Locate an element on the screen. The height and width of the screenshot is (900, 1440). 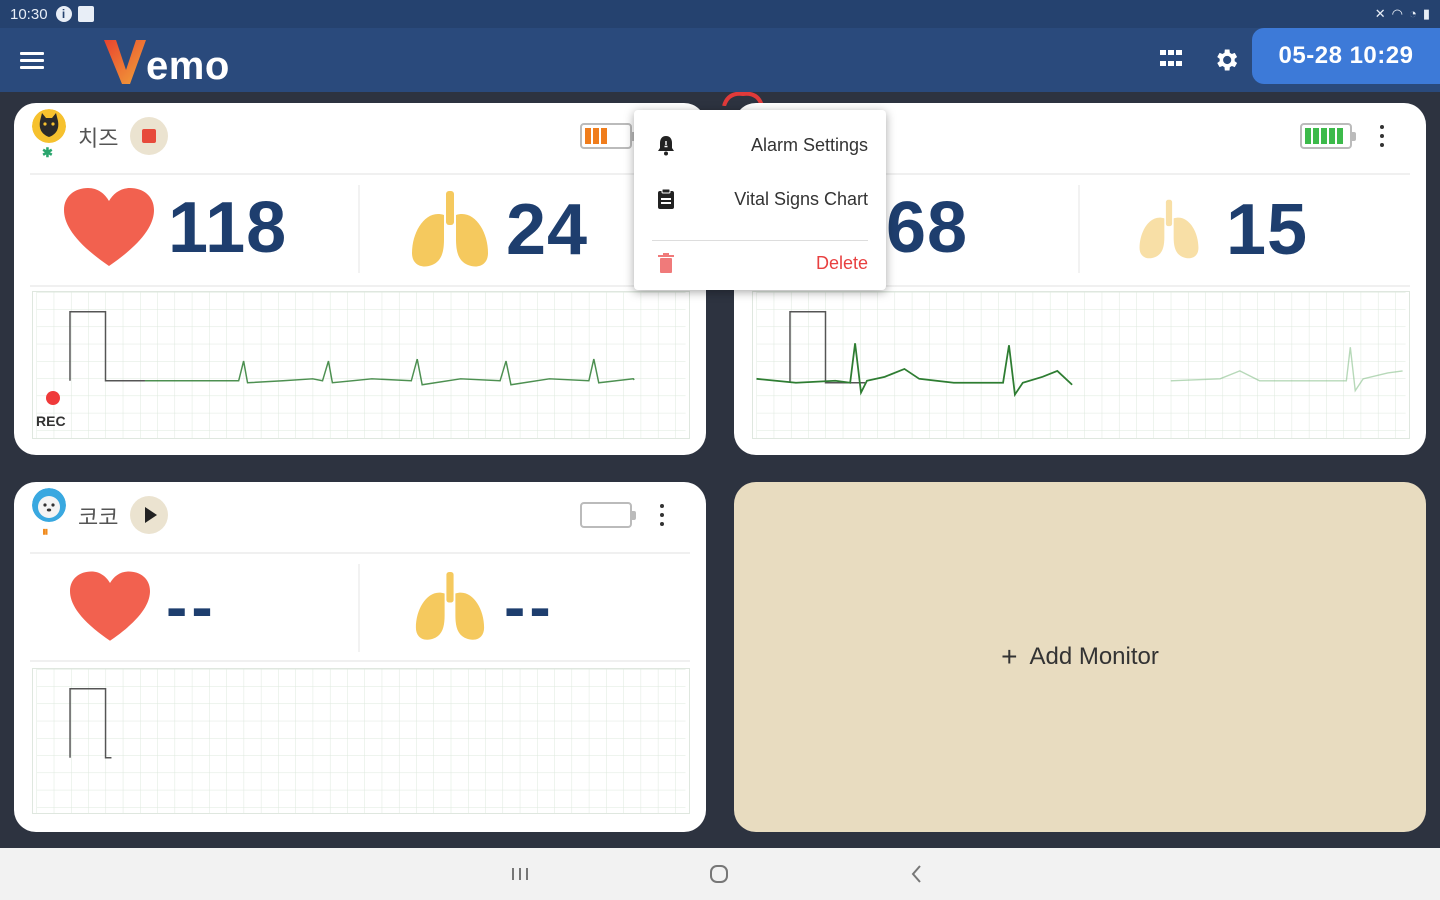
rec-label: REC is located at coordinates (51, 421).